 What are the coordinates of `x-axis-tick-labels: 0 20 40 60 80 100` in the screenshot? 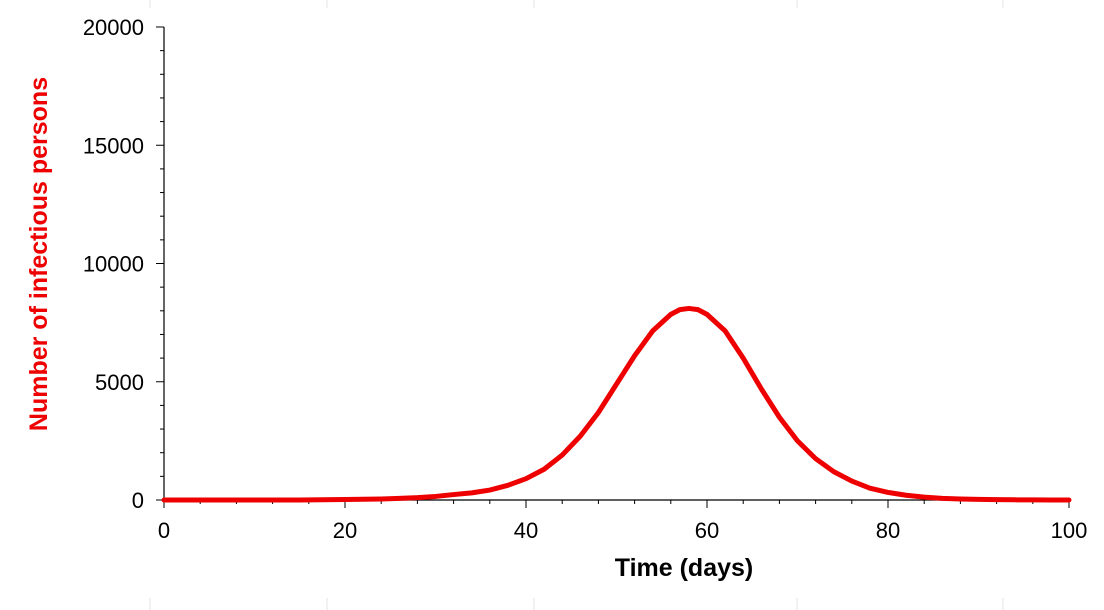 It's located at (622, 530).